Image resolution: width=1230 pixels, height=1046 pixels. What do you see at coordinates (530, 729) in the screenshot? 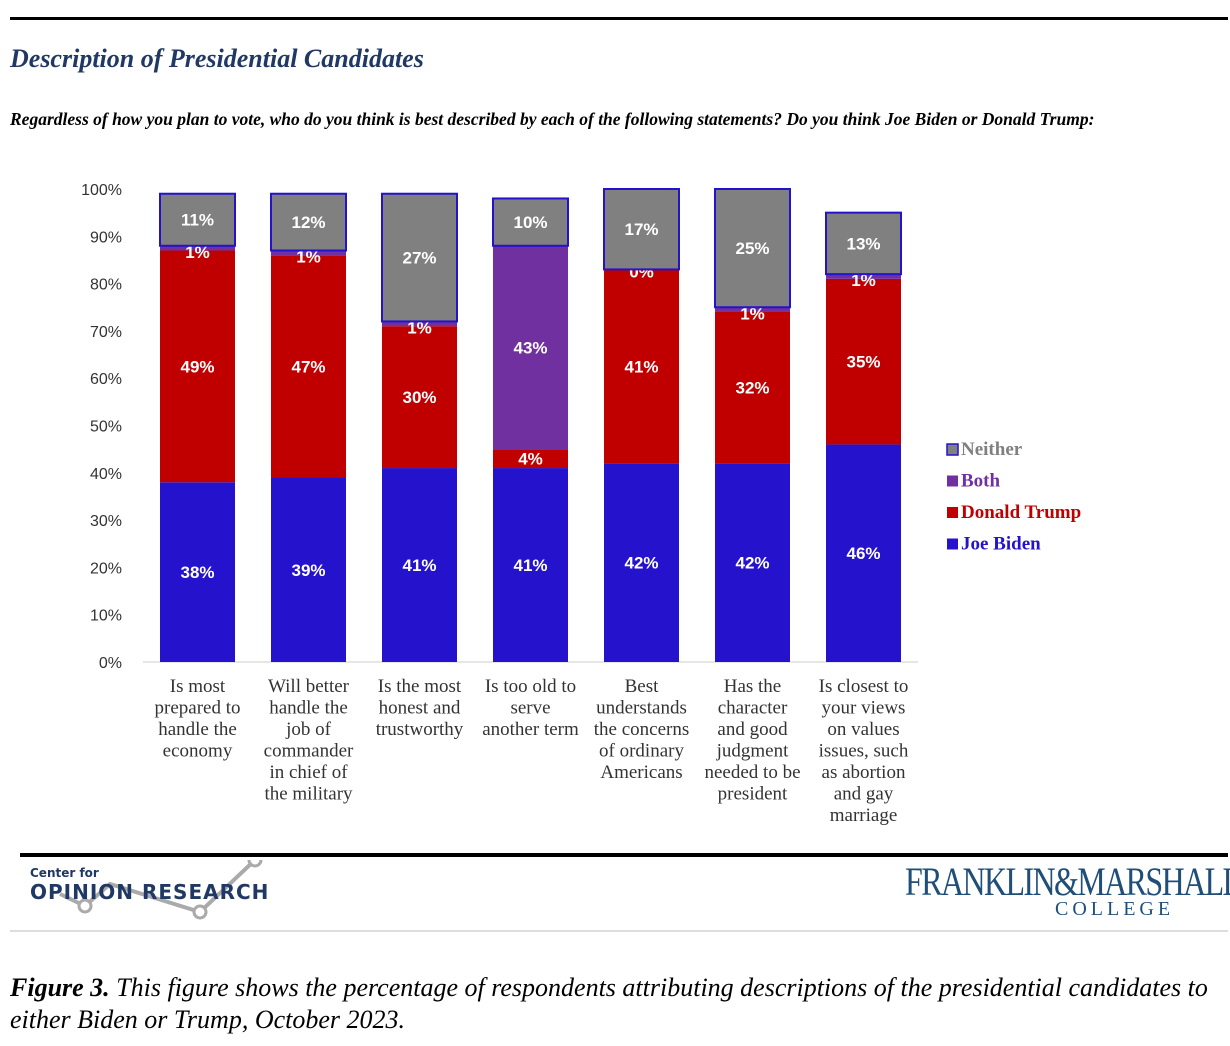
I see `x-category-label: another term` at bounding box center [530, 729].